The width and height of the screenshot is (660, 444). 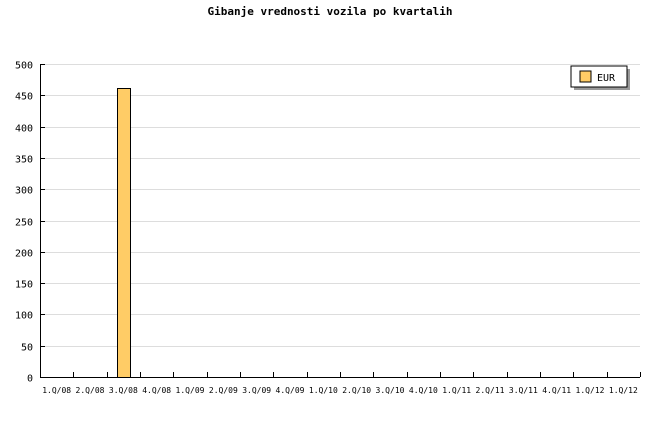 I want to click on legend: EUR, so click(x=600, y=77).